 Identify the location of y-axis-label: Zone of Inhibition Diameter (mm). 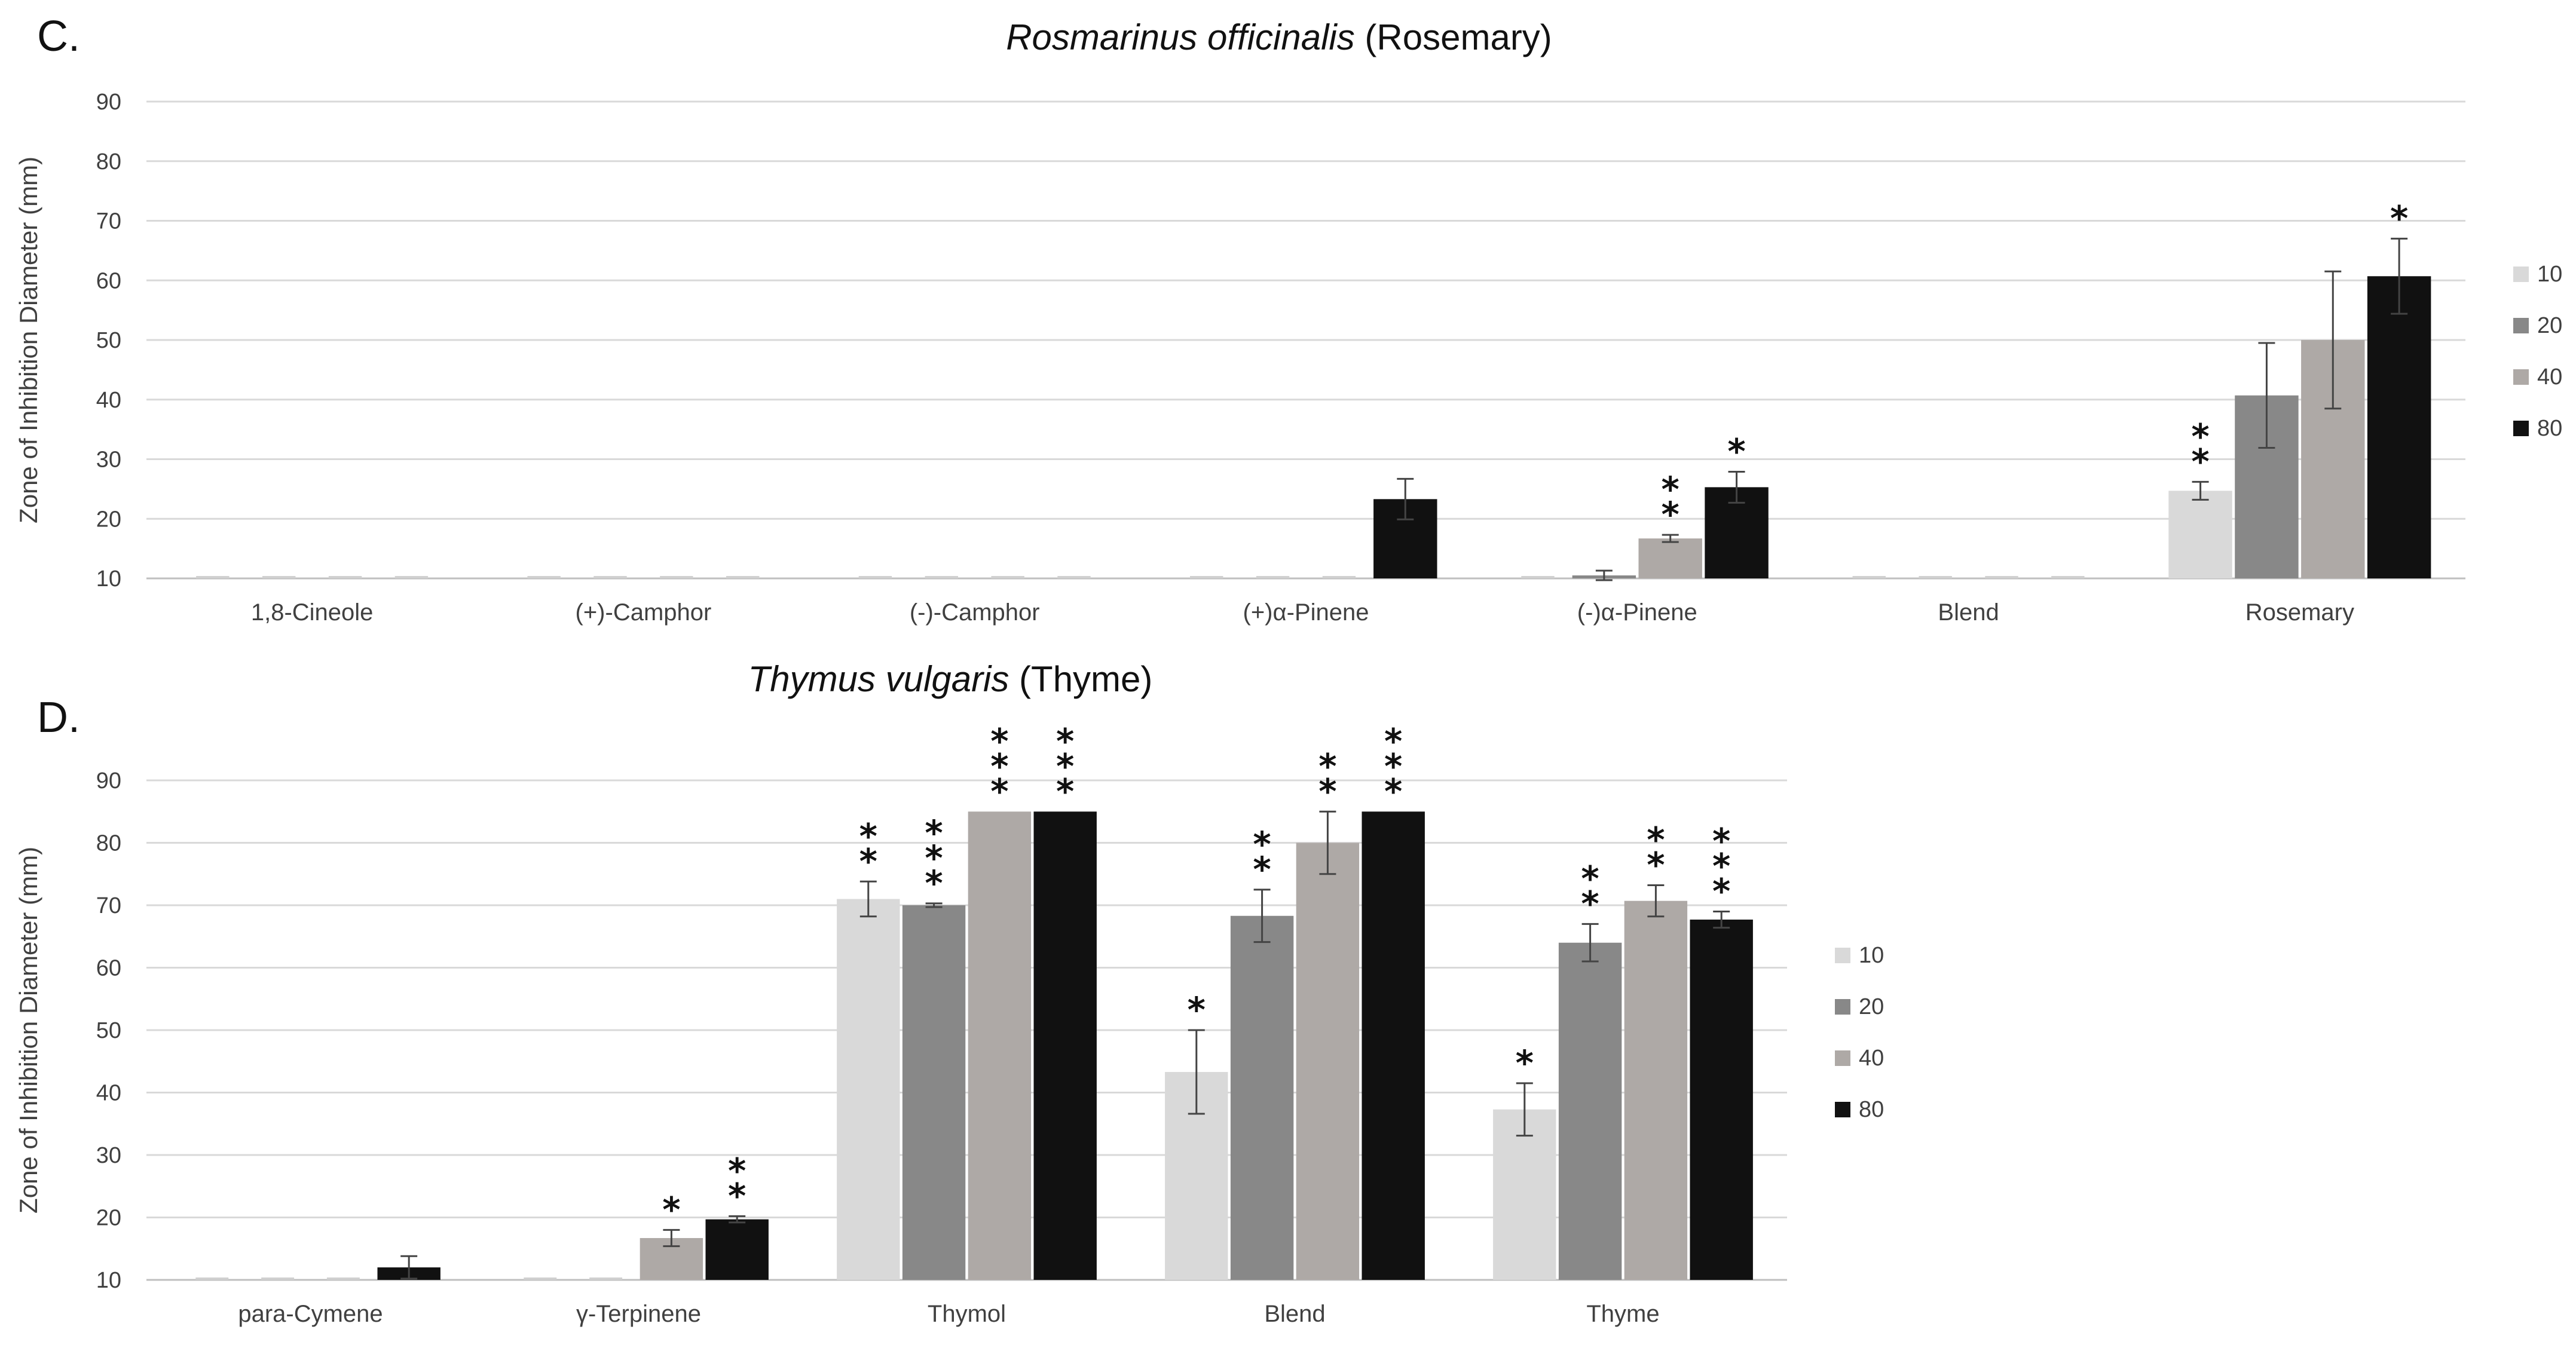
(28, 1030).